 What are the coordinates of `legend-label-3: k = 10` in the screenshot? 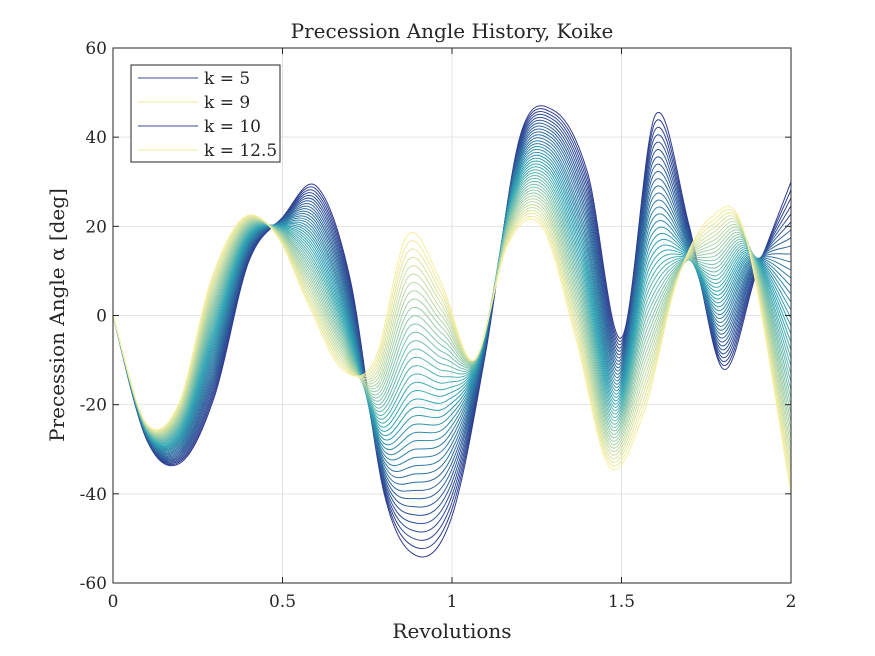 It's located at (232, 127).